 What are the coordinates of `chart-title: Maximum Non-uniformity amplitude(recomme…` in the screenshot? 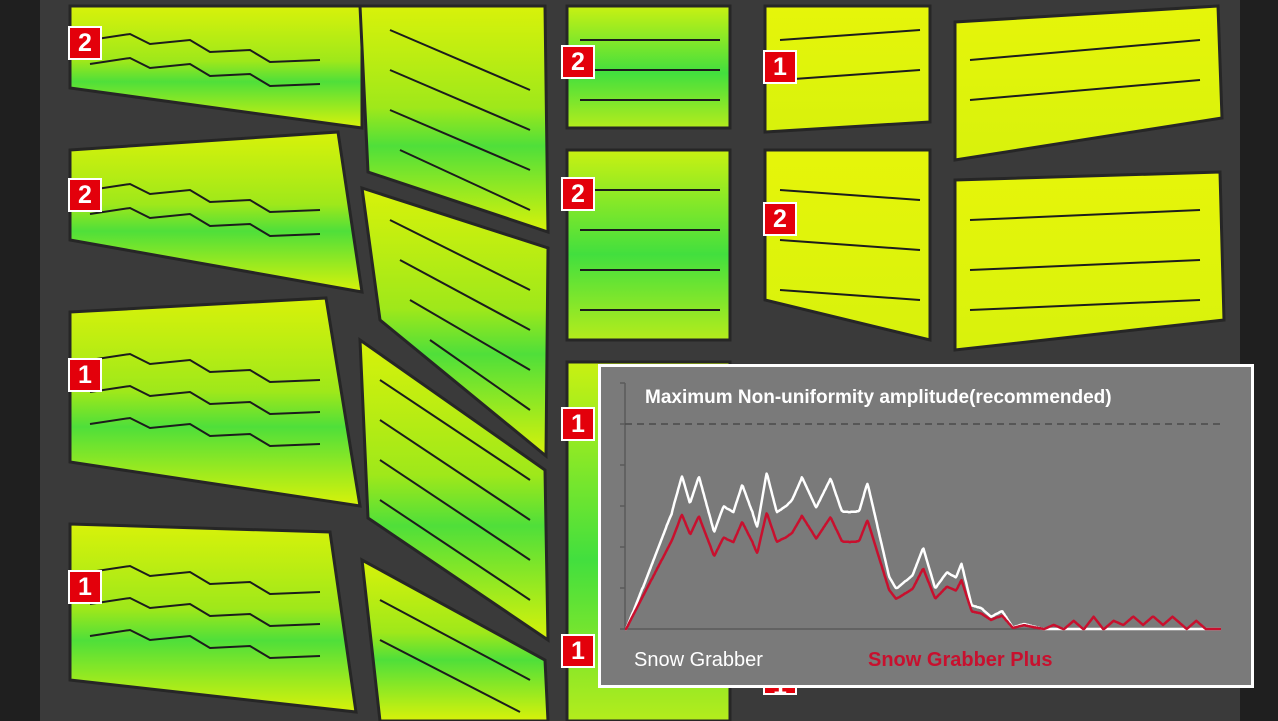 It's located at (878, 397).